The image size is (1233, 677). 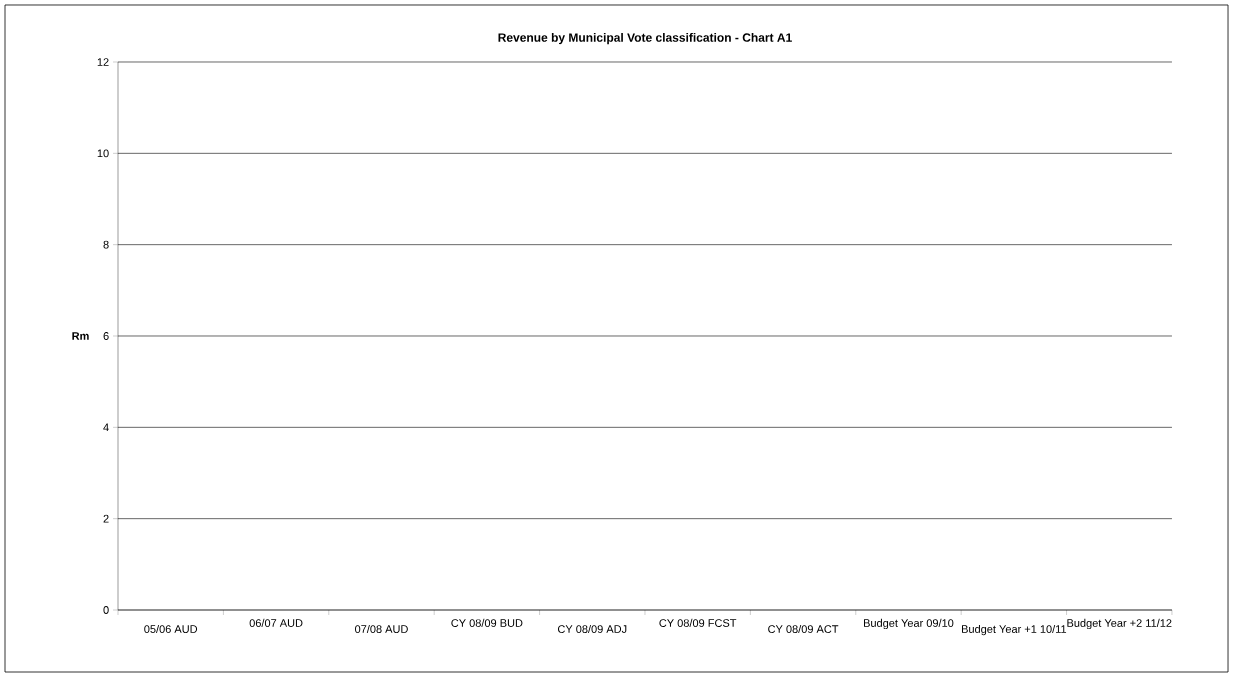 What do you see at coordinates (171, 628) in the screenshot?
I see `x-tick-label: 05/06 AUD` at bounding box center [171, 628].